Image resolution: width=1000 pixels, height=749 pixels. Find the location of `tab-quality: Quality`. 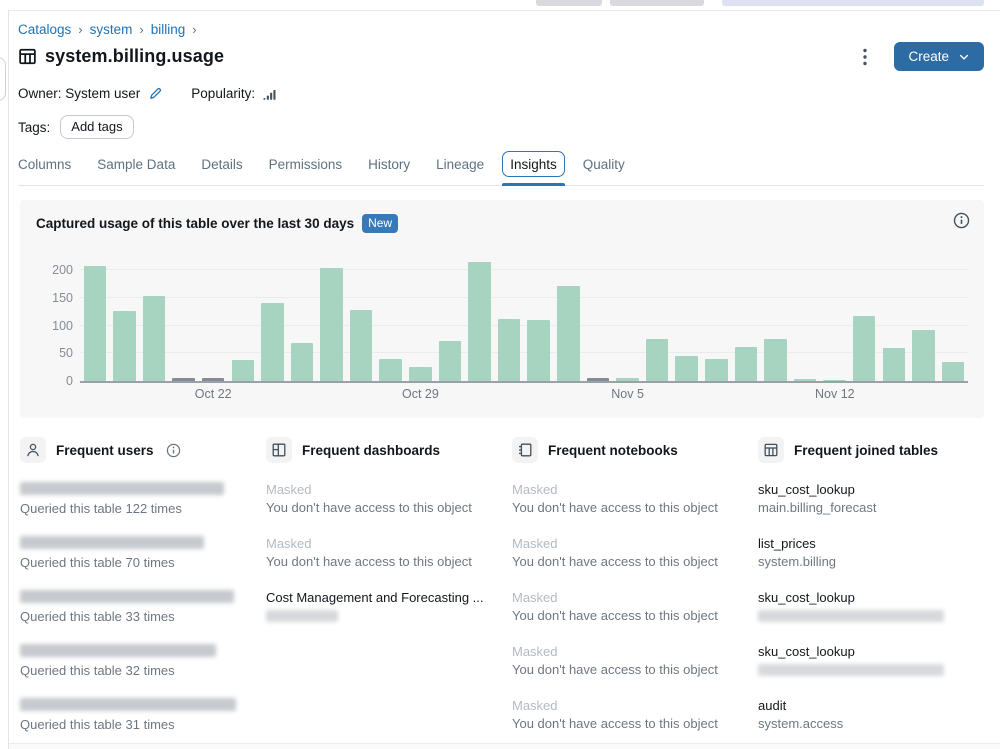

tab-quality: Quality is located at coordinates (603, 164).